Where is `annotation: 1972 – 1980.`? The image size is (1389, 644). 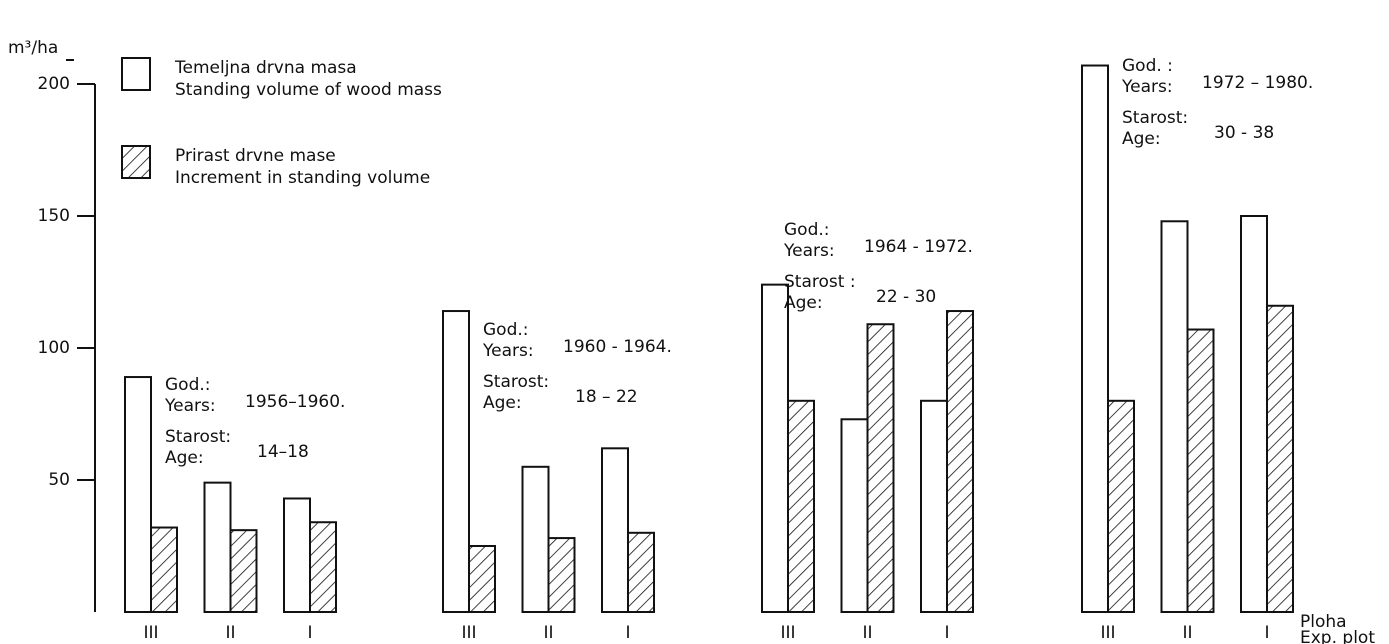 annotation: 1972 – 1980. is located at coordinates (1257, 83).